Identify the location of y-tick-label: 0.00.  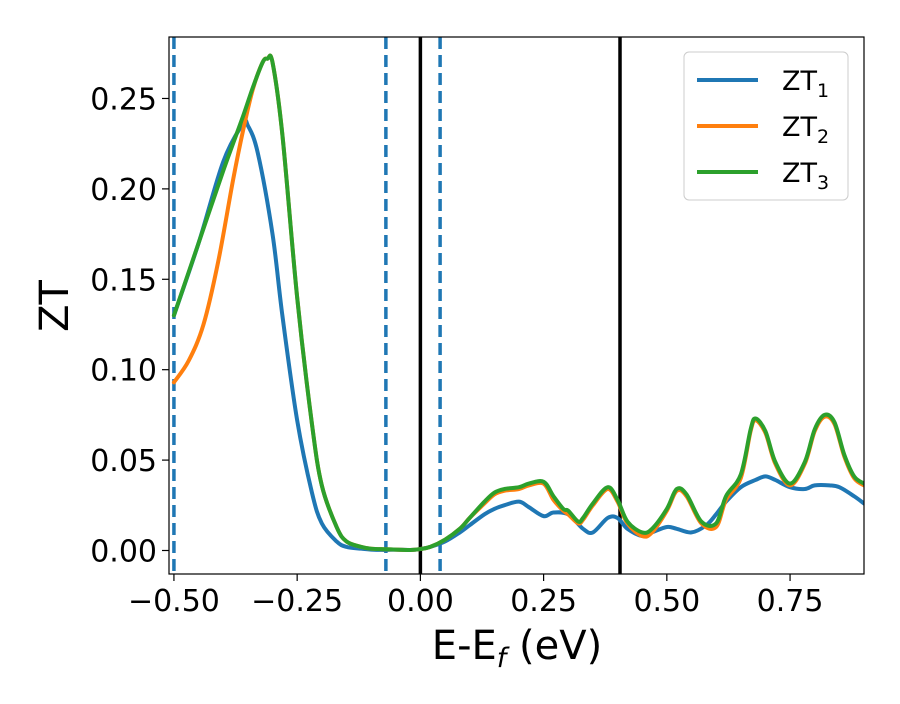
(123, 551).